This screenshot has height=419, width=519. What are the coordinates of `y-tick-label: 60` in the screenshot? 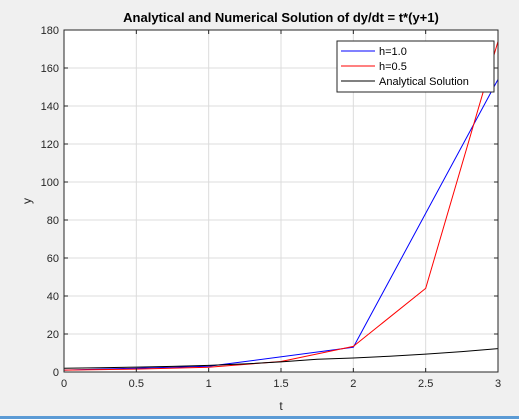 It's located at (53, 259).